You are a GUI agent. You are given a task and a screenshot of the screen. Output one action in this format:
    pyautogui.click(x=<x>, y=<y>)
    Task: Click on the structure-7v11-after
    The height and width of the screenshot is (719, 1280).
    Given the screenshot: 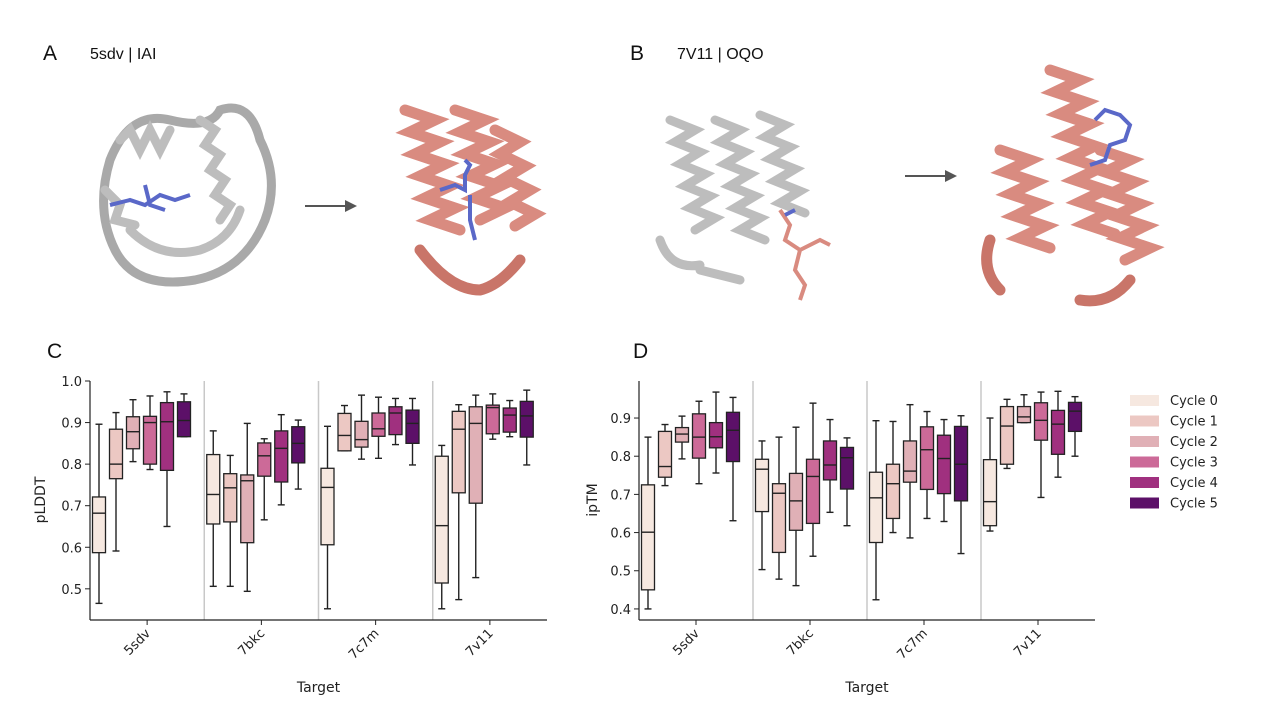 What is the action you would take?
    pyautogui.click(x=1073, y=185)
    